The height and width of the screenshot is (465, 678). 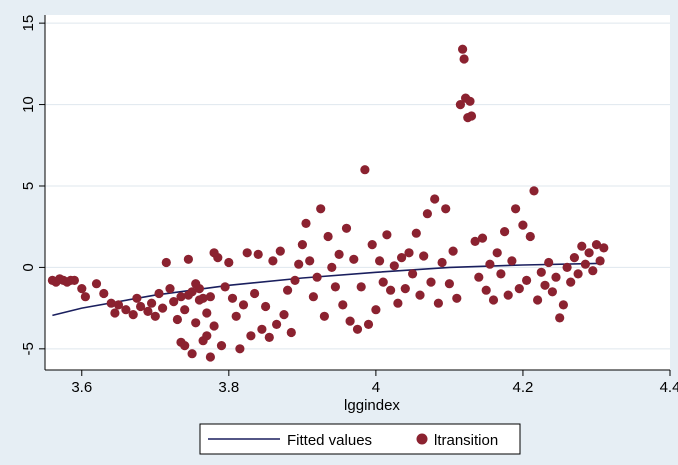 What do you see at coordinates (669, 387) in the screenshot?
I see `x-tick-label: 4.4` at bounding box center [669, 387].